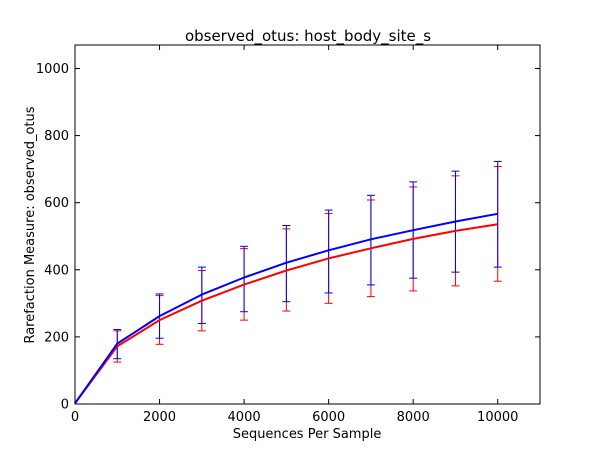  I want to click on y-tick-label: 1000, so click(52, 69).